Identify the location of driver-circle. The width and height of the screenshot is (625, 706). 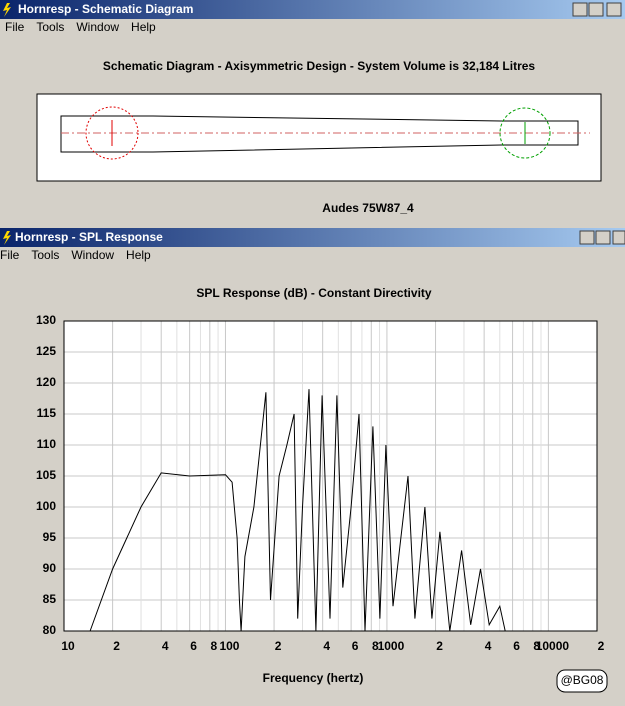
(112, 133).